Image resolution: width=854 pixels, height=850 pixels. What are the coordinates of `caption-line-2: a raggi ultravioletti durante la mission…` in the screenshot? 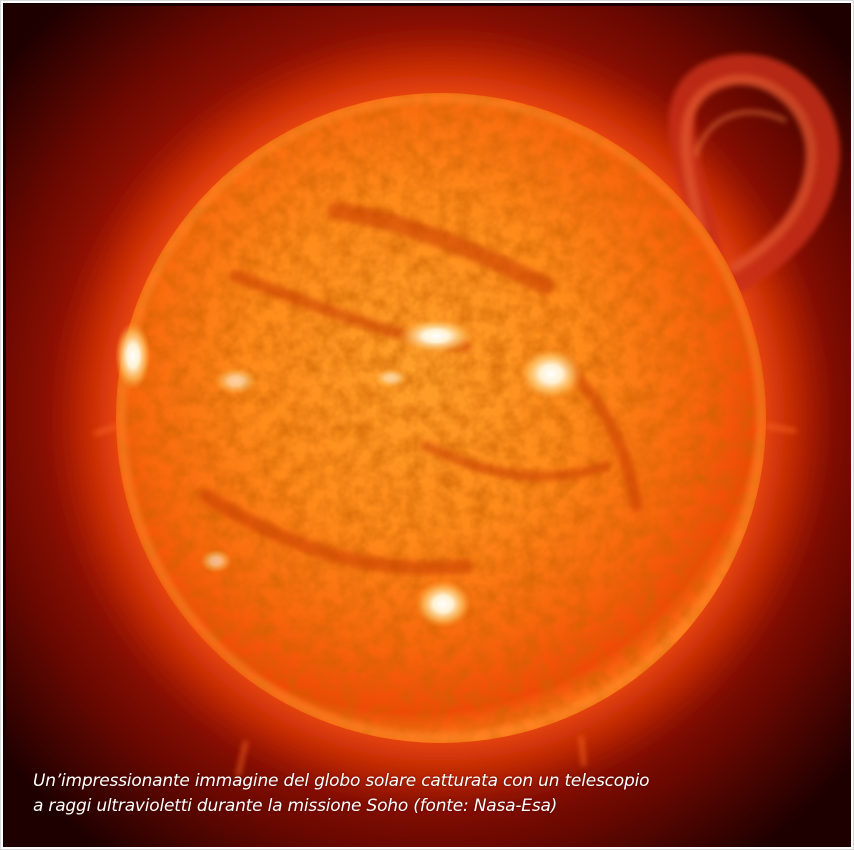 It's located at (295, 806).